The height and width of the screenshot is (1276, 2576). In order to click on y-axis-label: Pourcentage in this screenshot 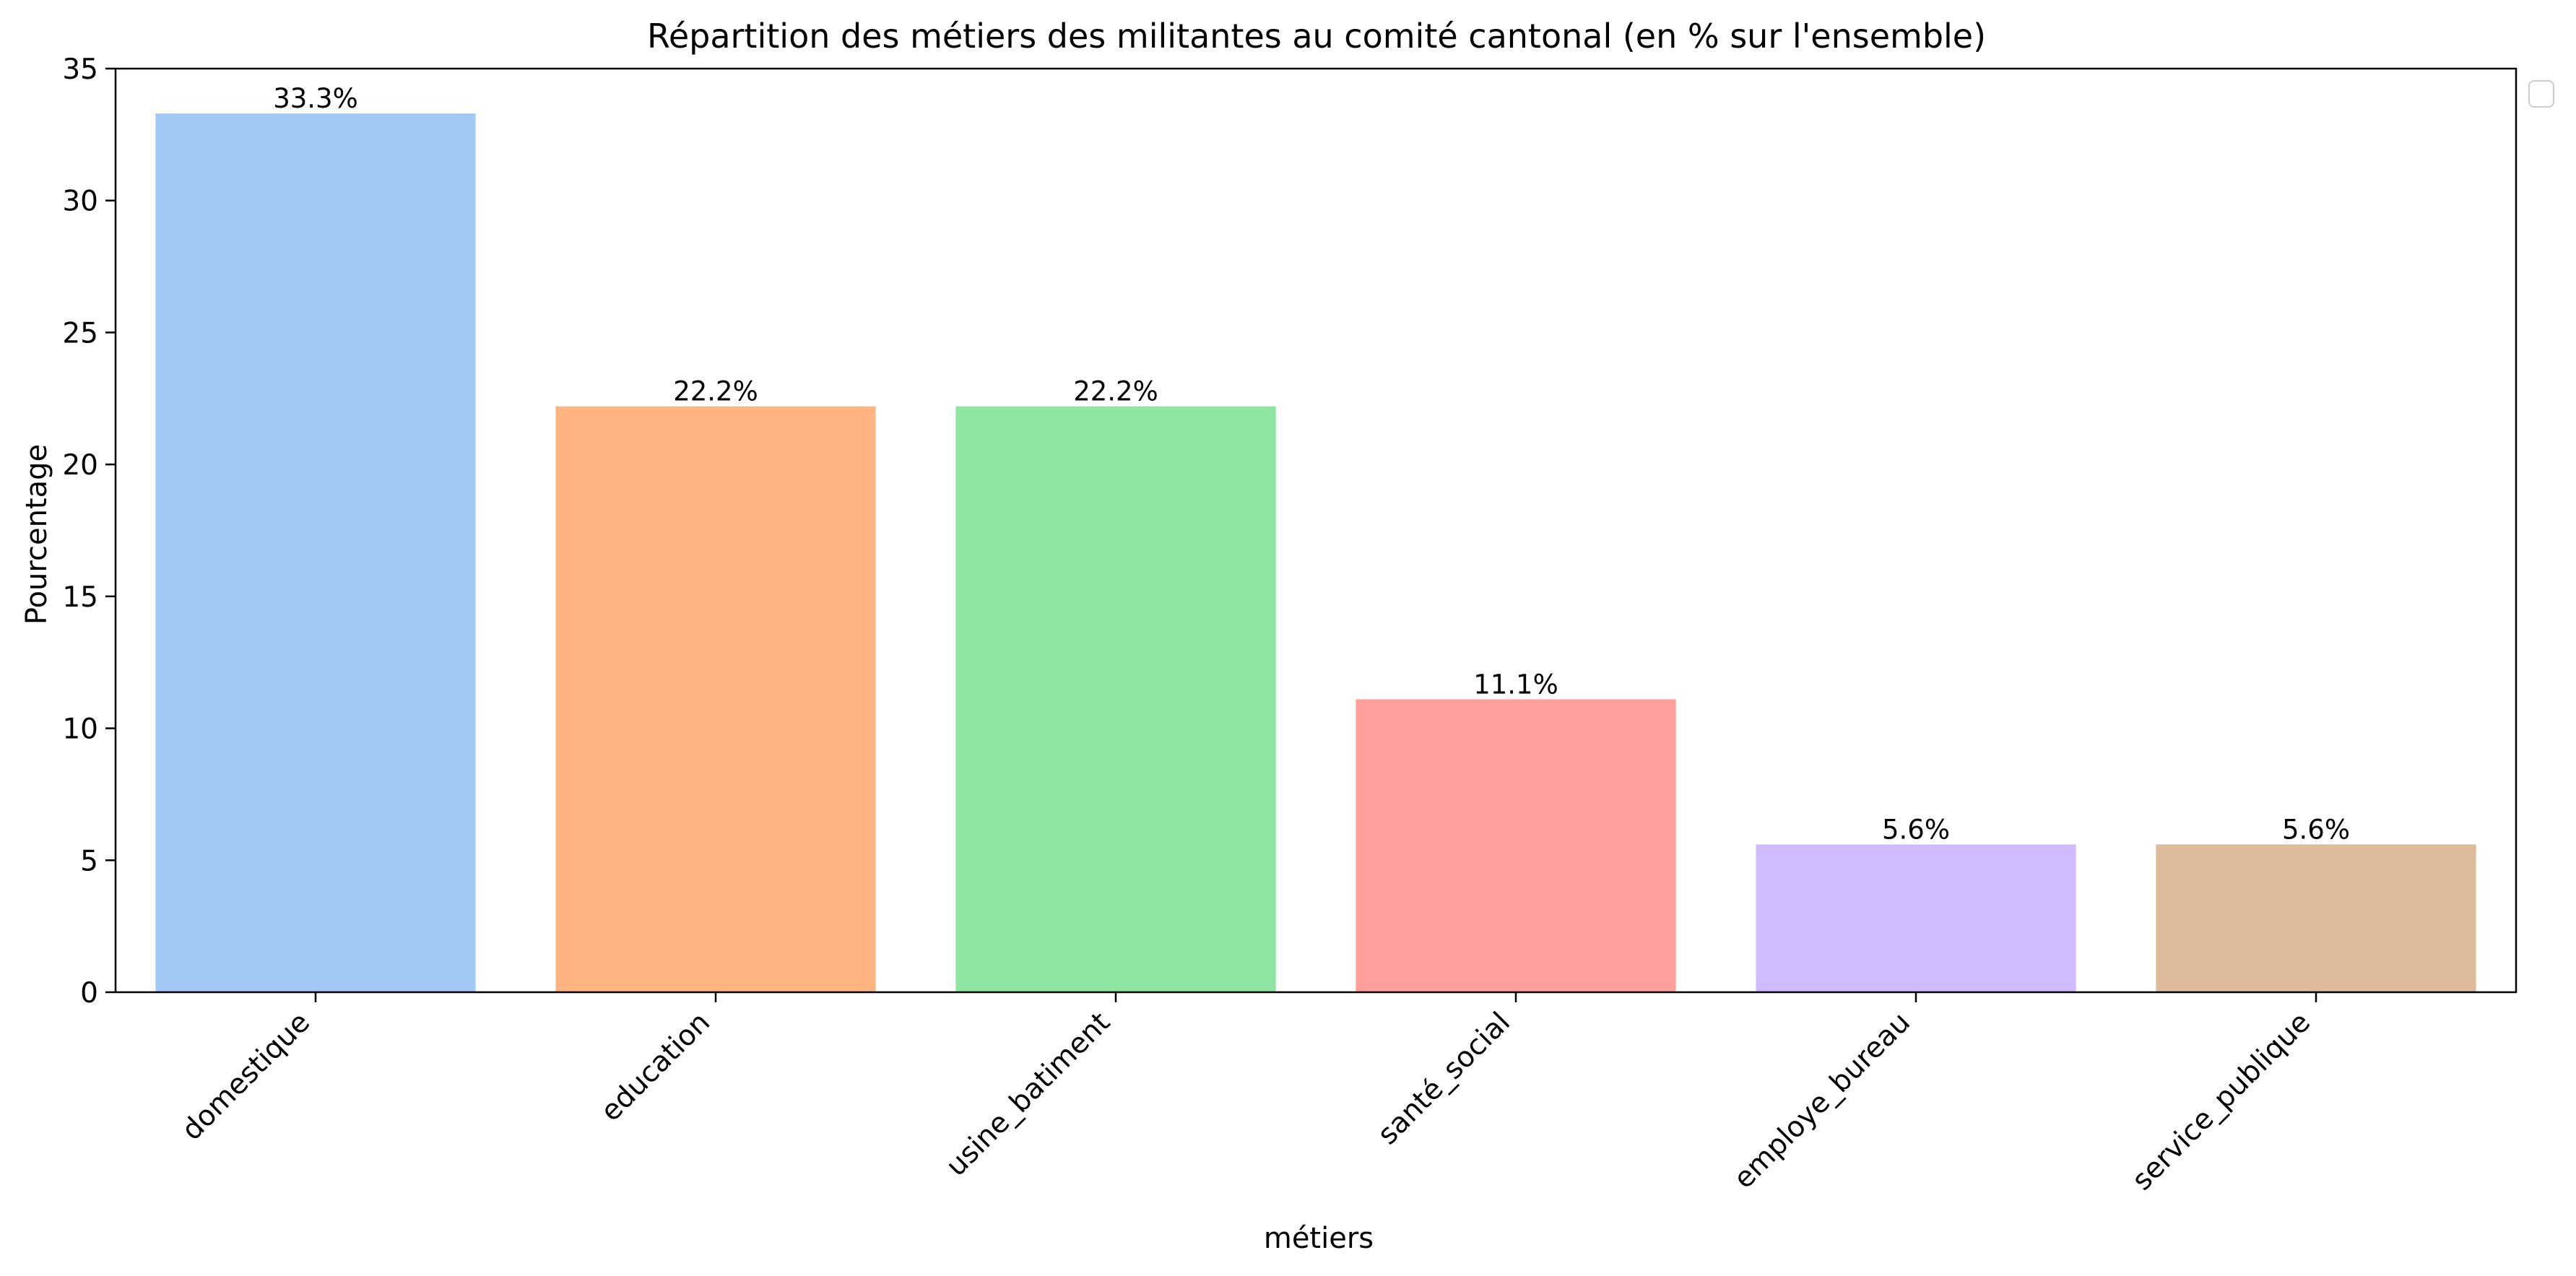, I will do `click(36, 534)`.